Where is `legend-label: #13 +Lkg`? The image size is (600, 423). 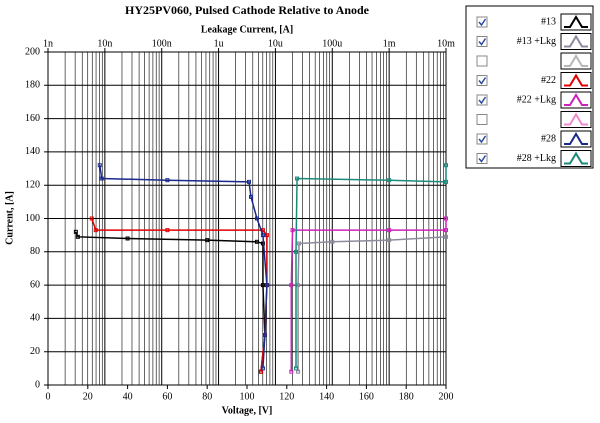 legend-label: #13 +Lkg is located at coordinates (536, 41).